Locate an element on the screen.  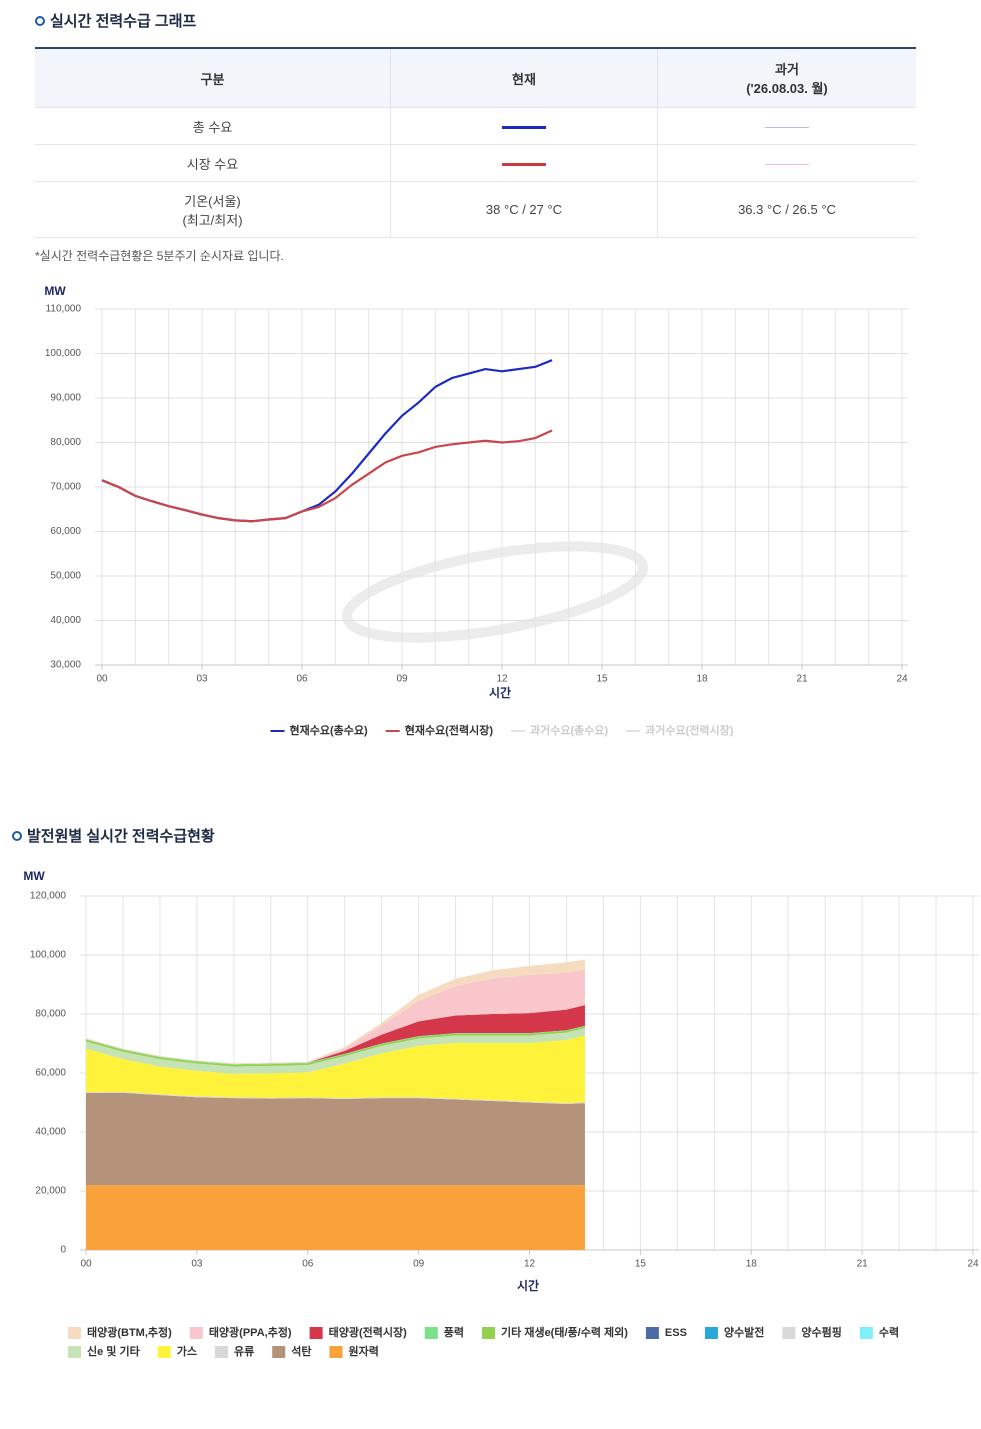
legend-item: 현재수요(전력시장) is located at coordinates (439, 730).